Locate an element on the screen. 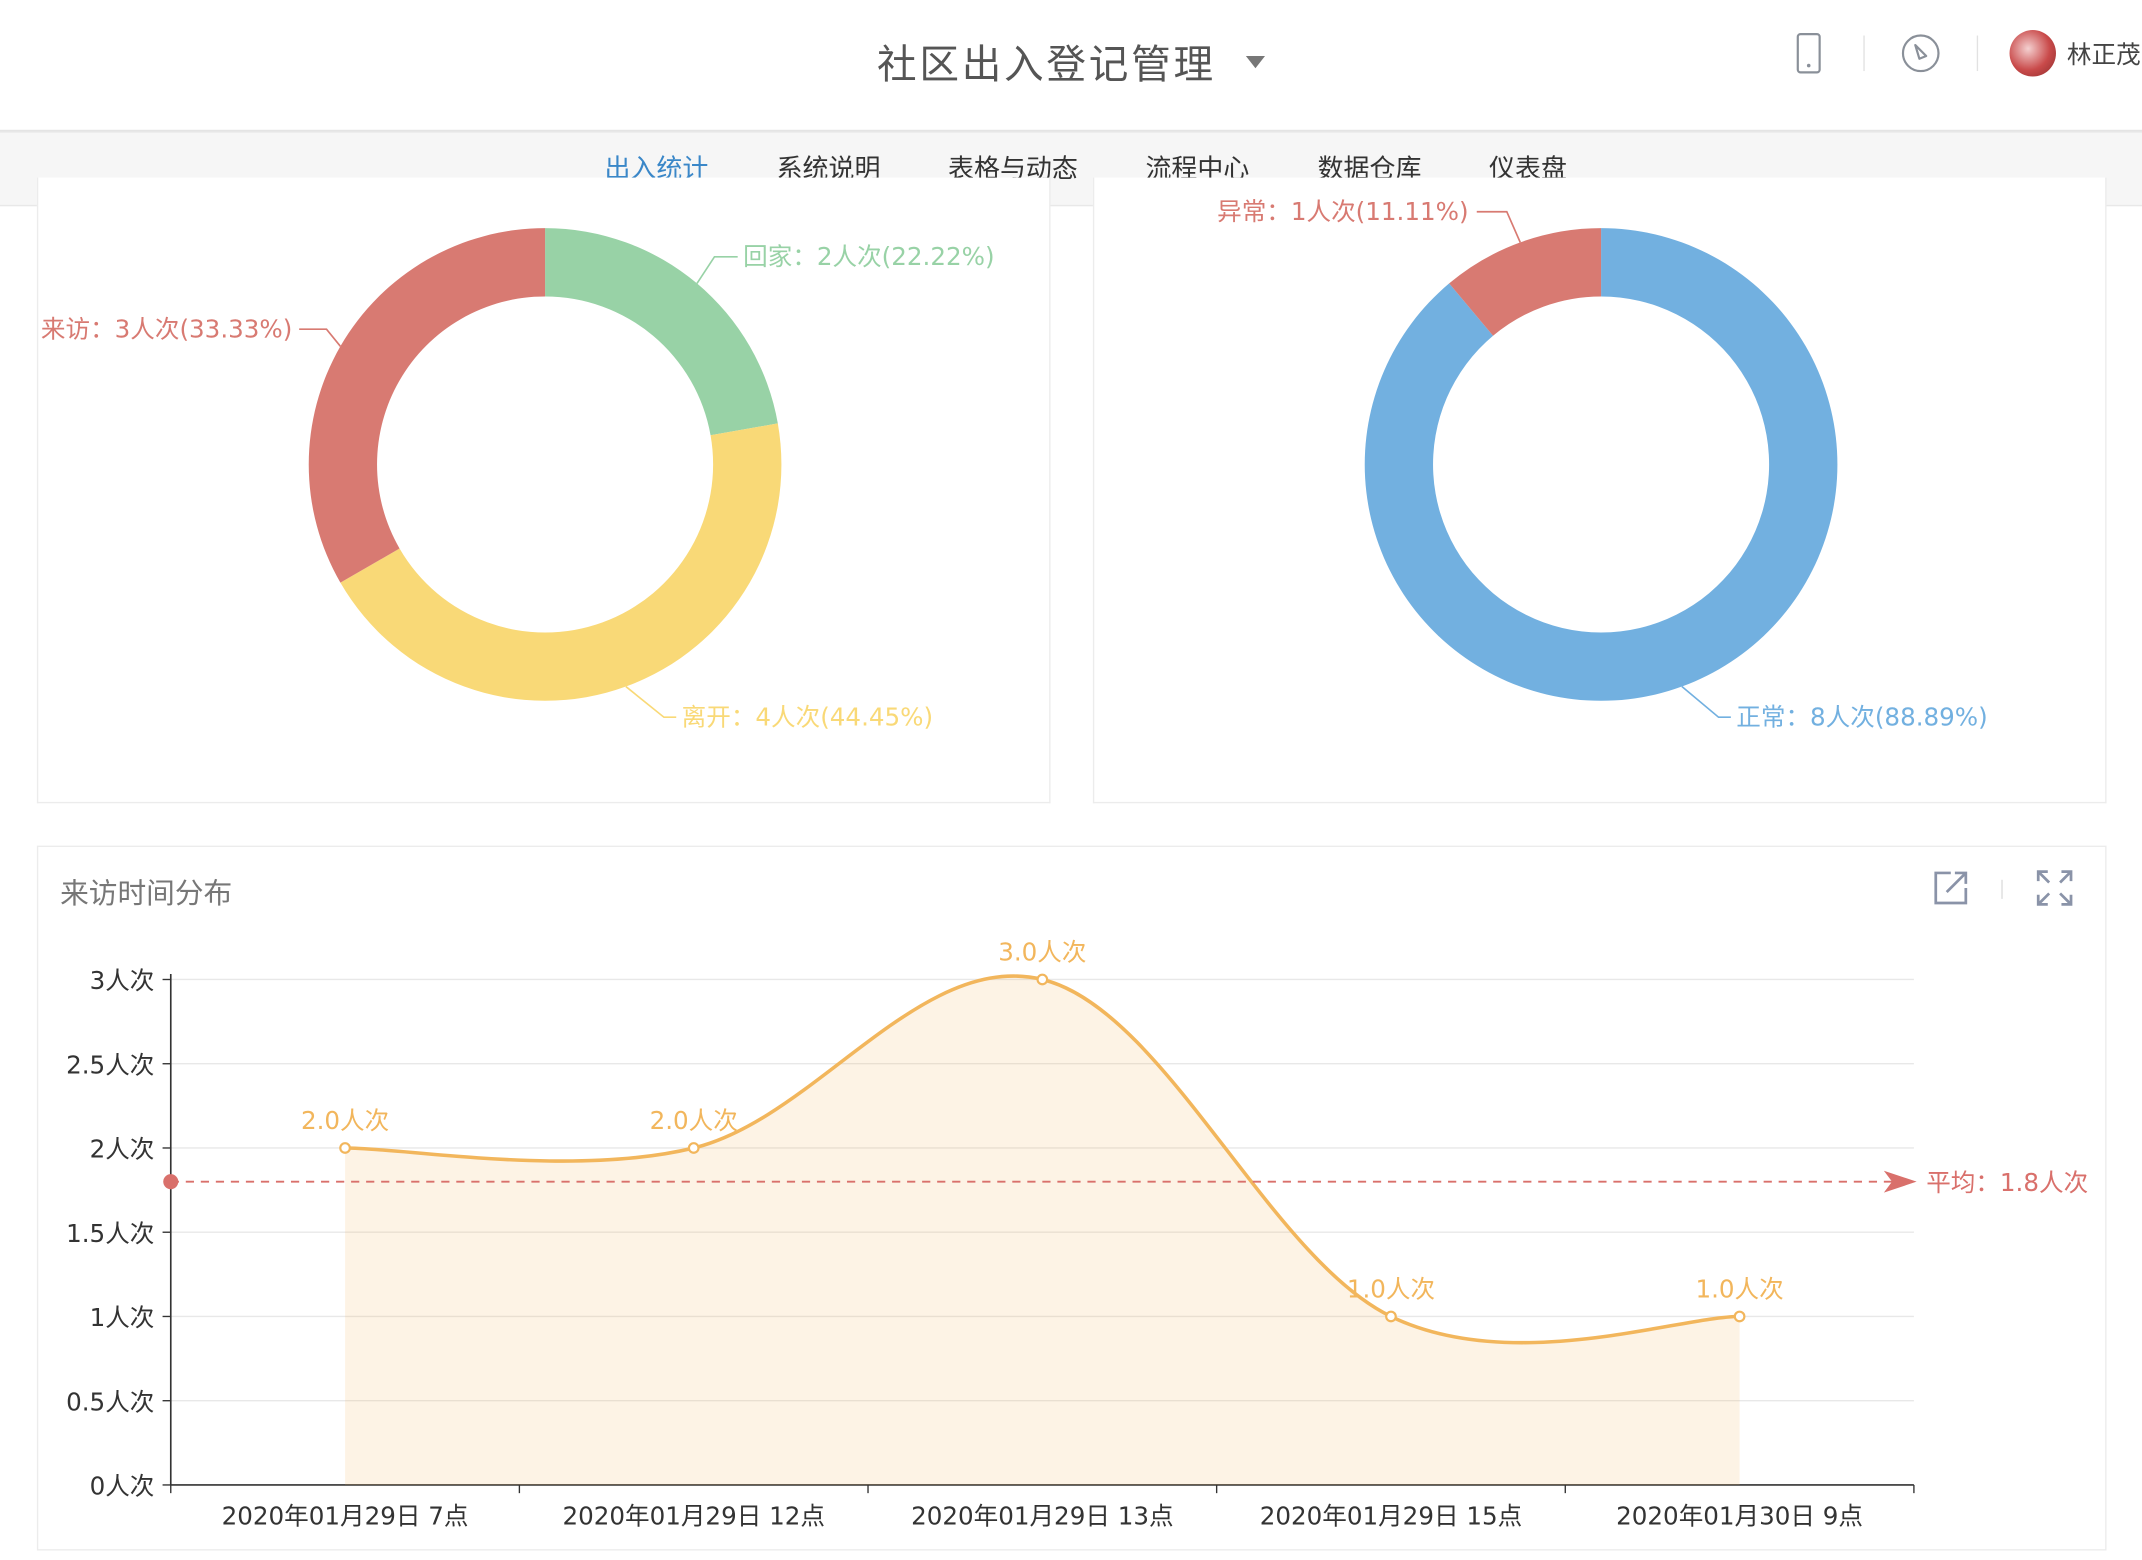  top-bar: 社区出入登记管理 林正茂 is located at coordinates (1071, 66).